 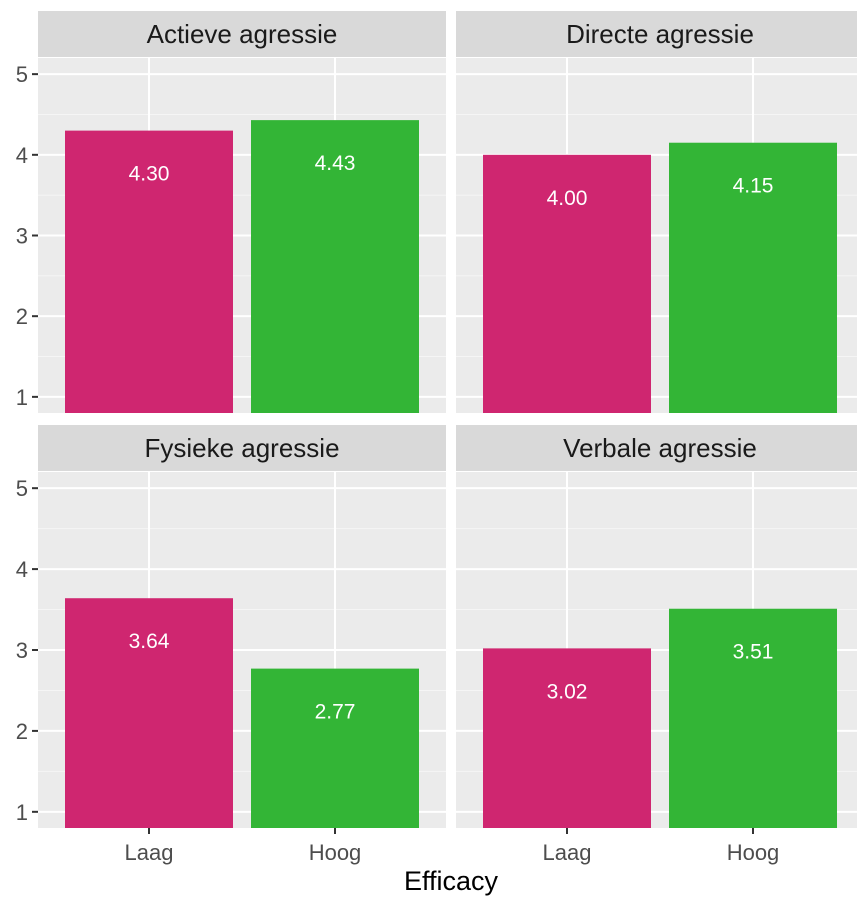 What do you see at coordinates (335, 163) in the screenshot?
I see `data-label: 4.43` at bounding box center [335, 163].